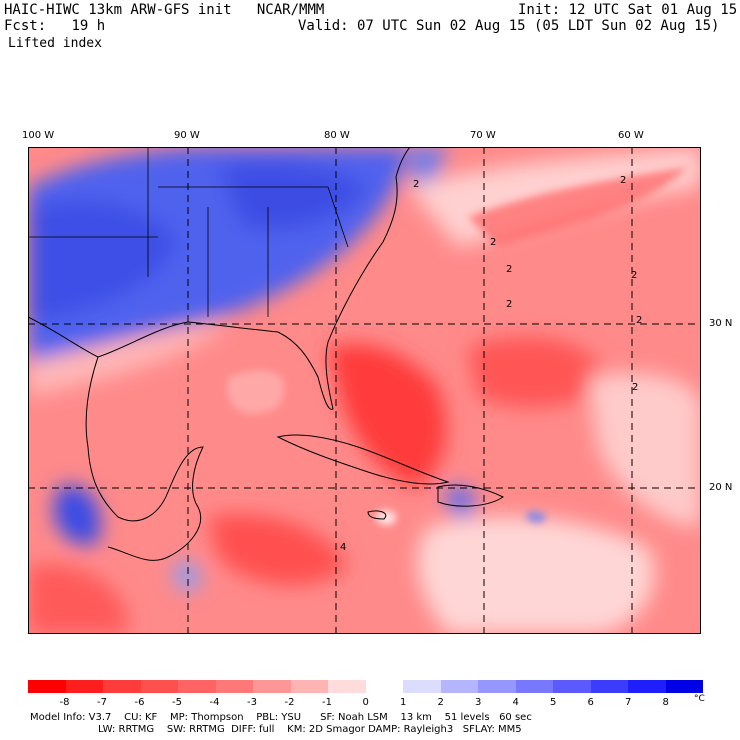  What do you see at coordinates (289, 702) in the screenshot?
I see `colorbar-tick-label: -2` at bounding box center [289, 702].